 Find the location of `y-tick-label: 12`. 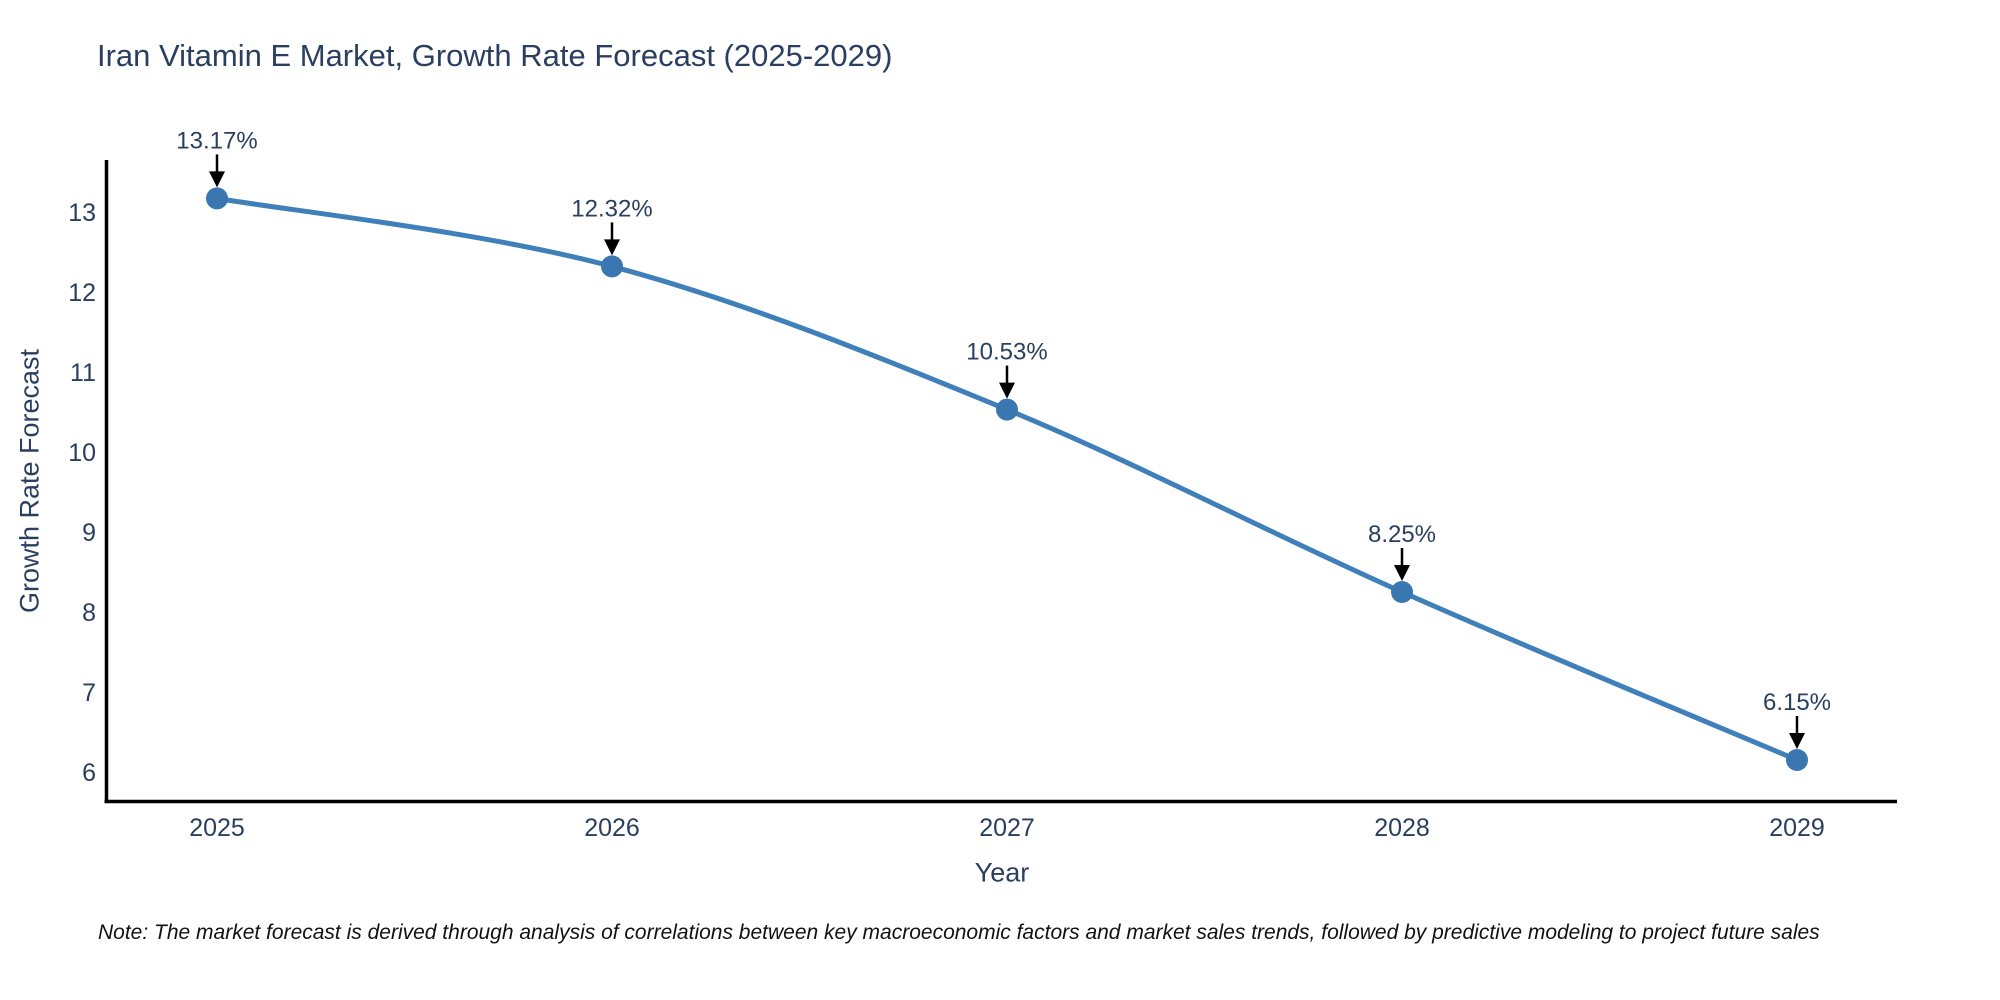

y-tick-label: 12 is located at coordinates (82, 293).